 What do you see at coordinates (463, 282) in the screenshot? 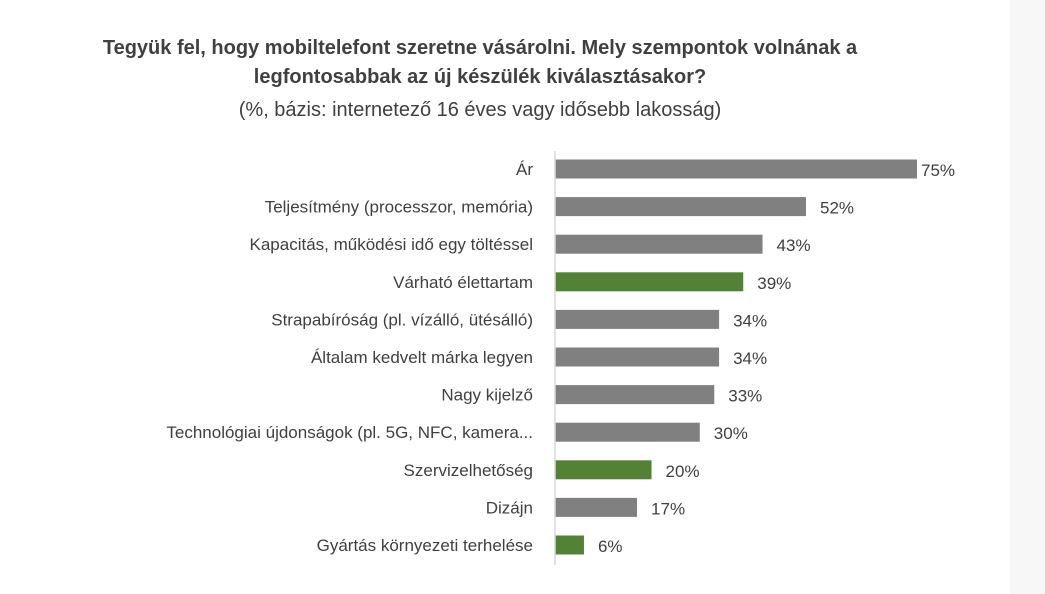
I see `category-label: Várható élettartam` at bounding box center [463, 282].